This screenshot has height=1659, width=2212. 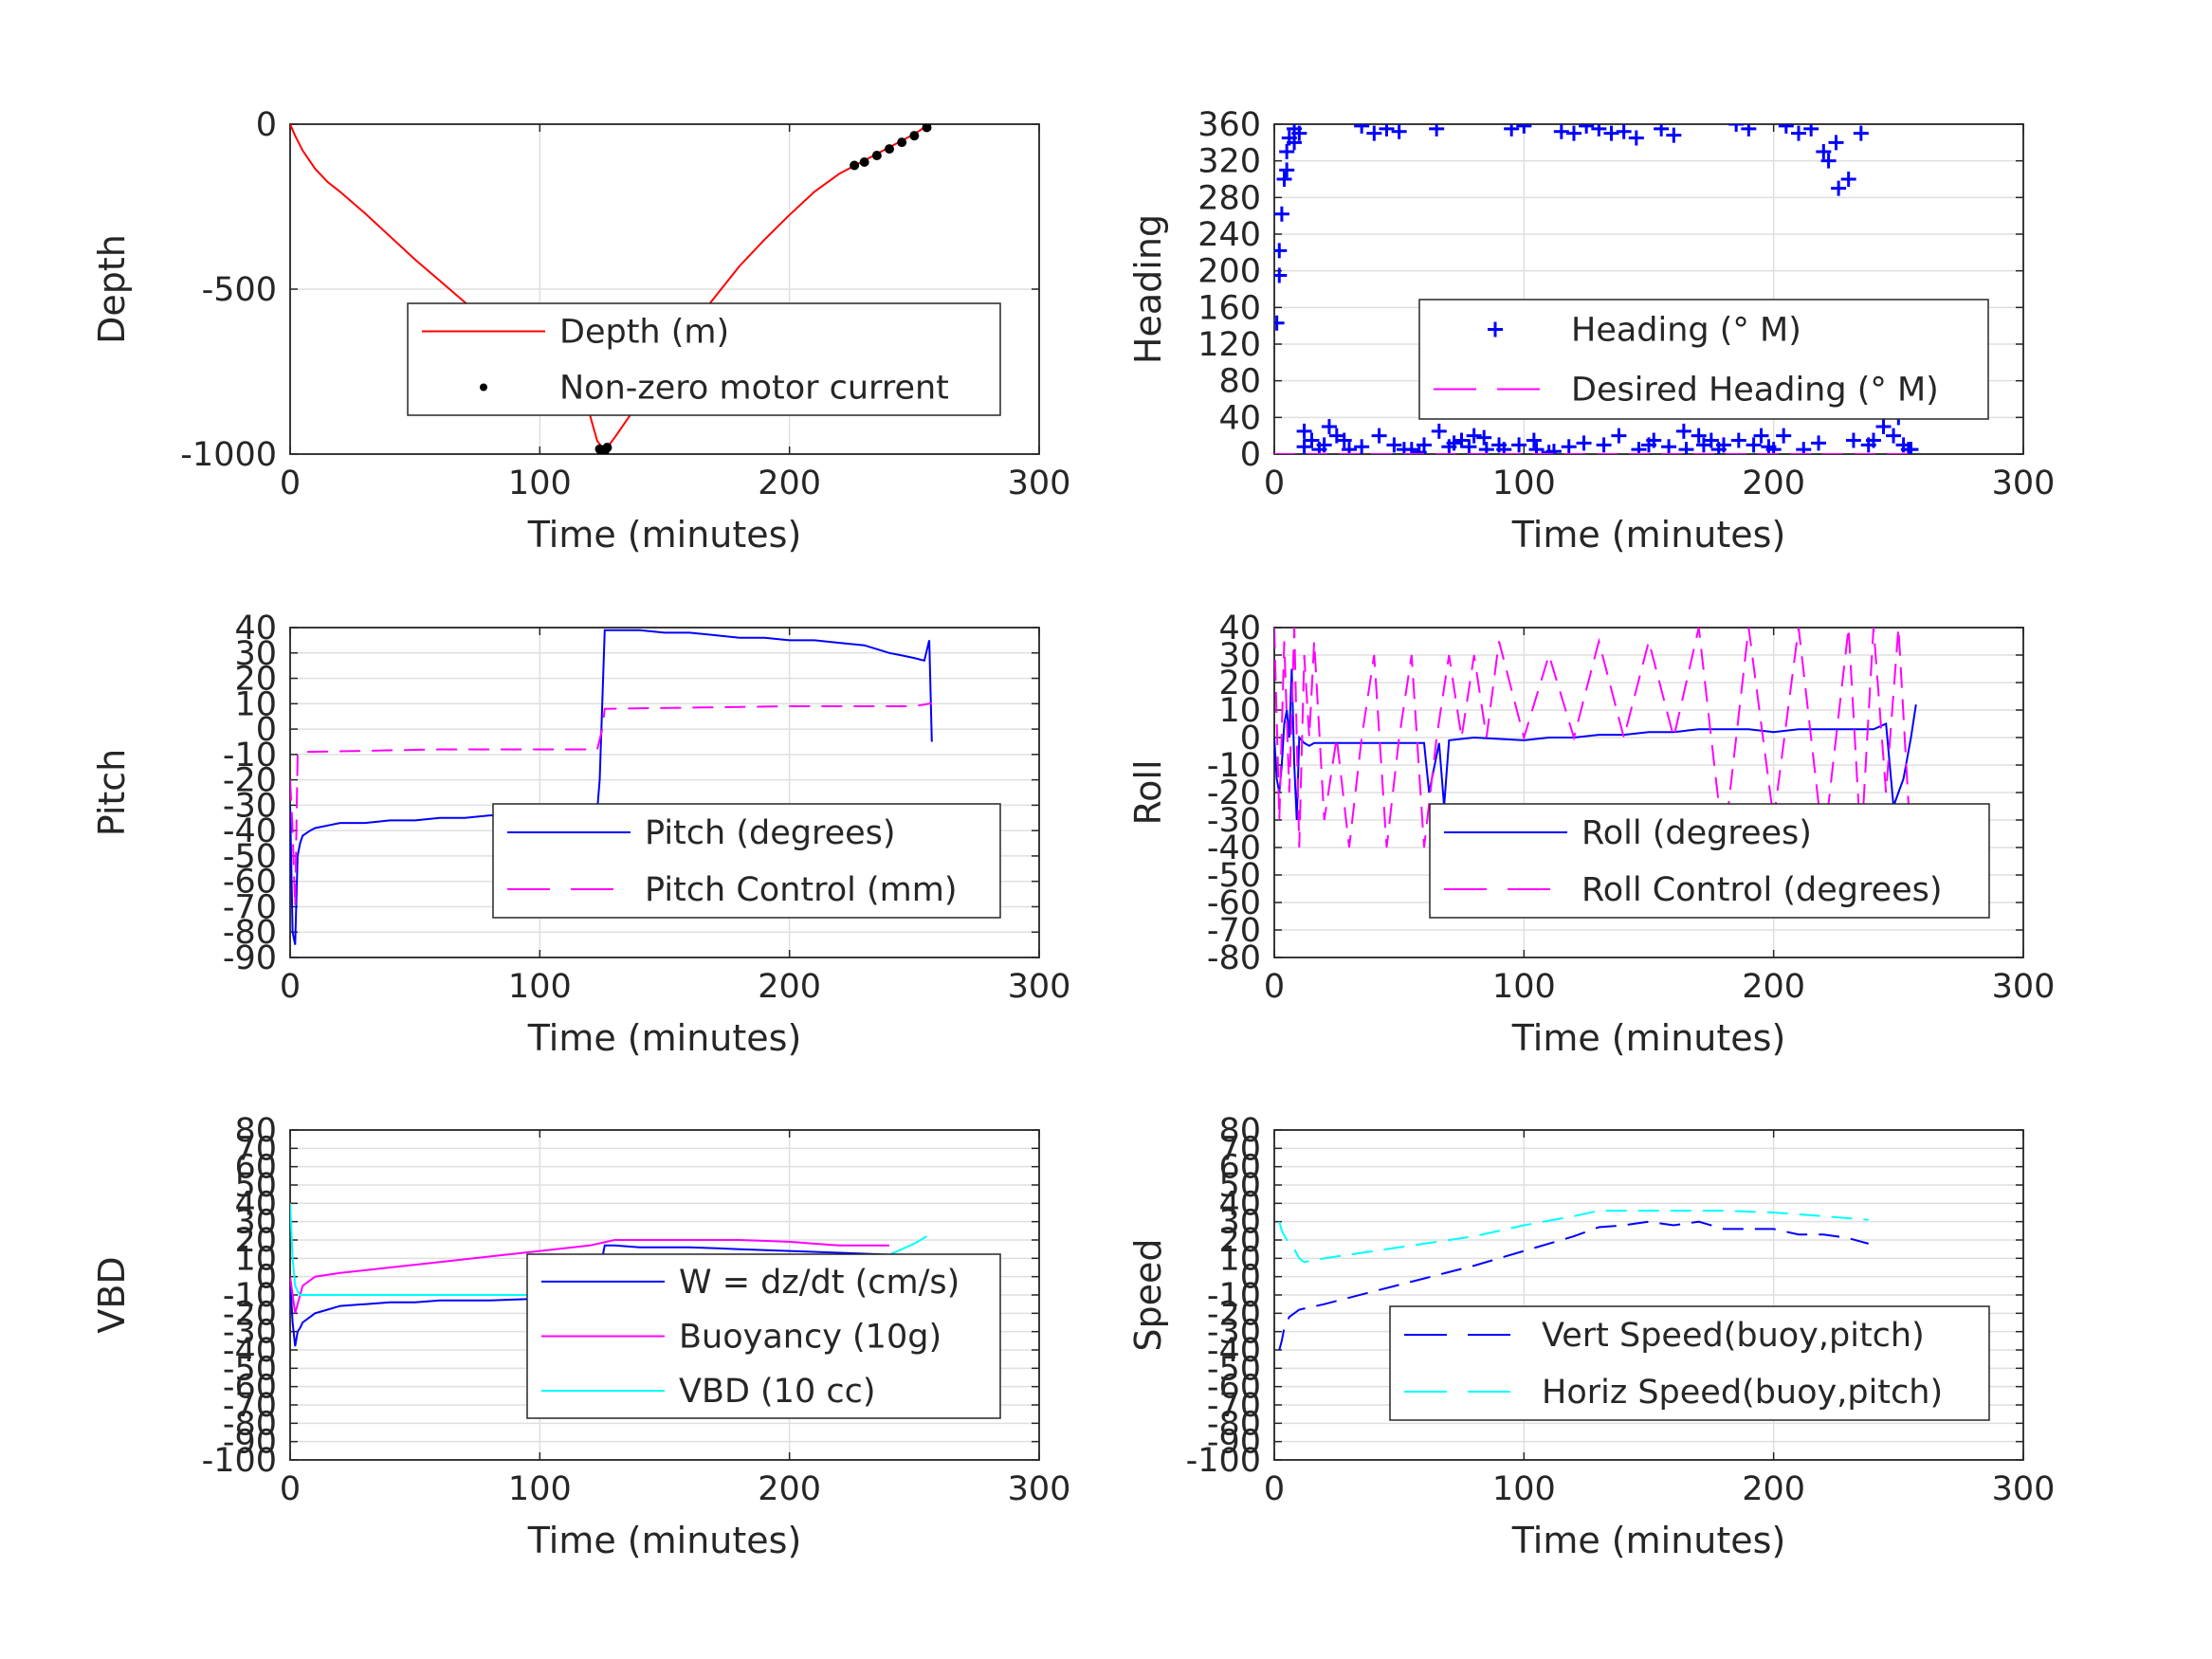 I want to click on y-axis-label: Roll, so click(x=1148, y=792).